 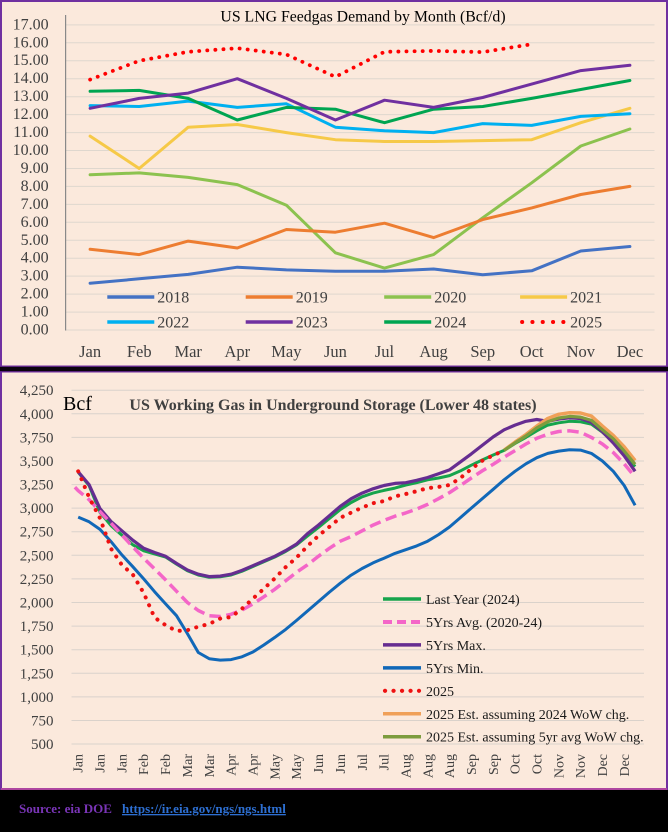 I want to click on svg-text:2025 Est. assuming 5yr avg WoW: 2025 Est. assuming 5yr avg WoW chg., so click(x=535, y=738).